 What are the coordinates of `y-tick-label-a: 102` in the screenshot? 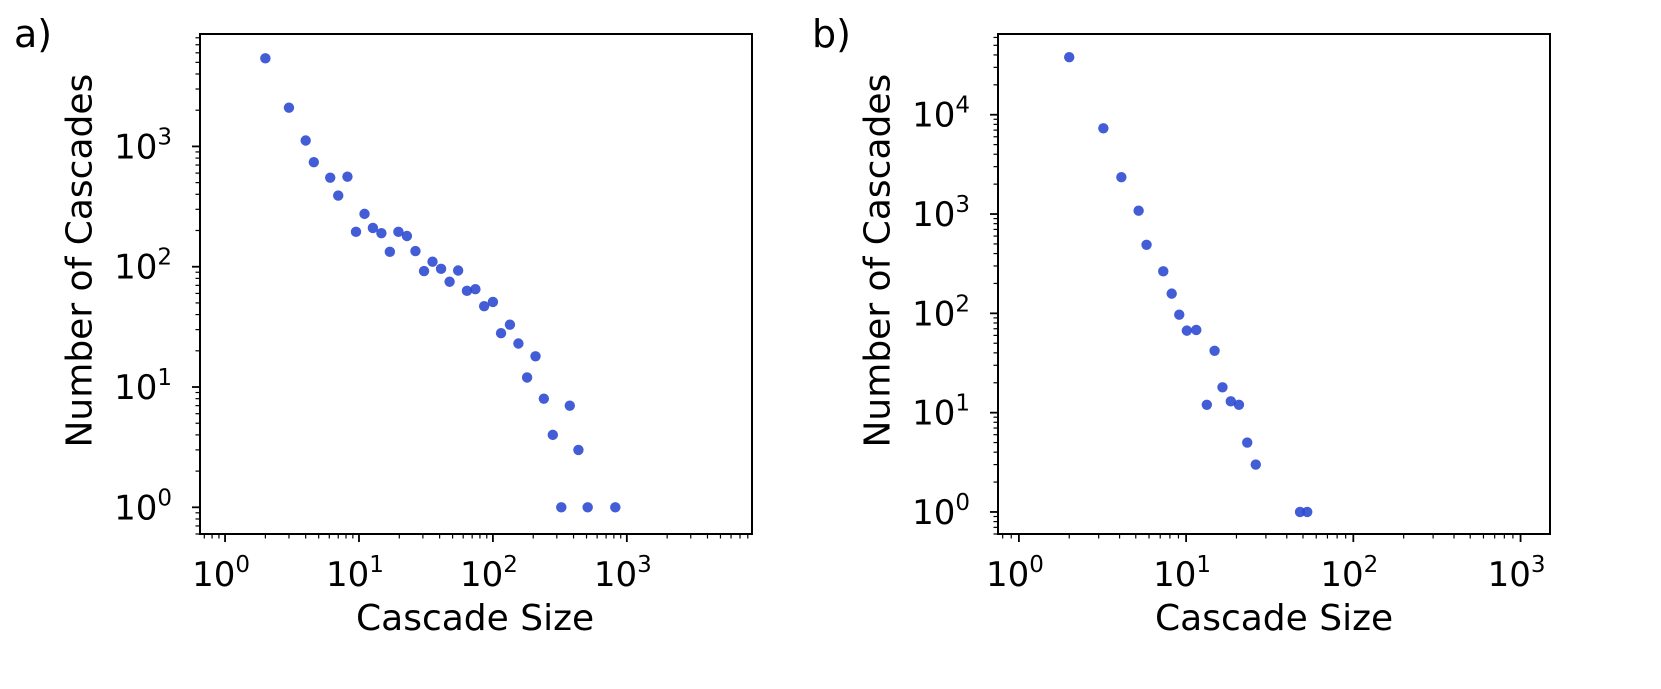 It's located at (143, 266).